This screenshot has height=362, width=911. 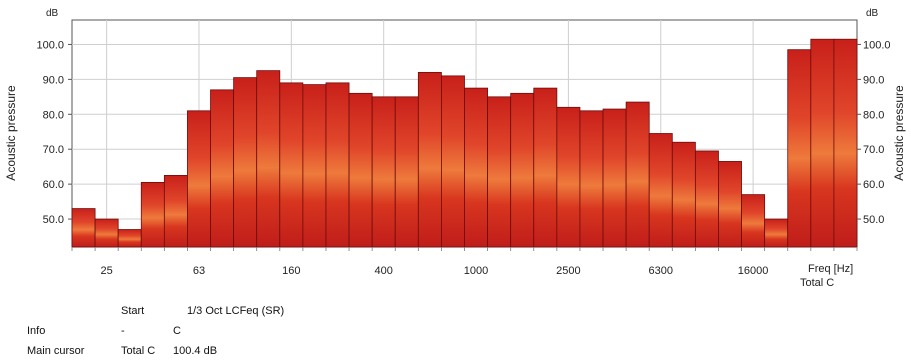 I want to click on info-row-col2: C, so click(x=177, y=331).